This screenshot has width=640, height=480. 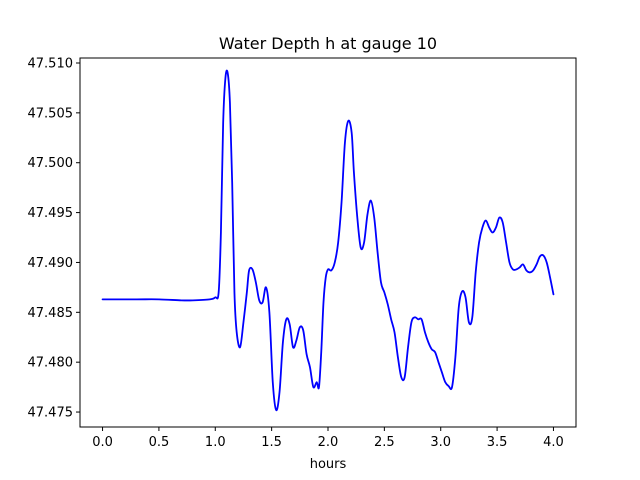 What do you see at coordinates (553, 442) in the screenshot?
I see `x-tick-label: 4.0` at bounding box center [553, 442].